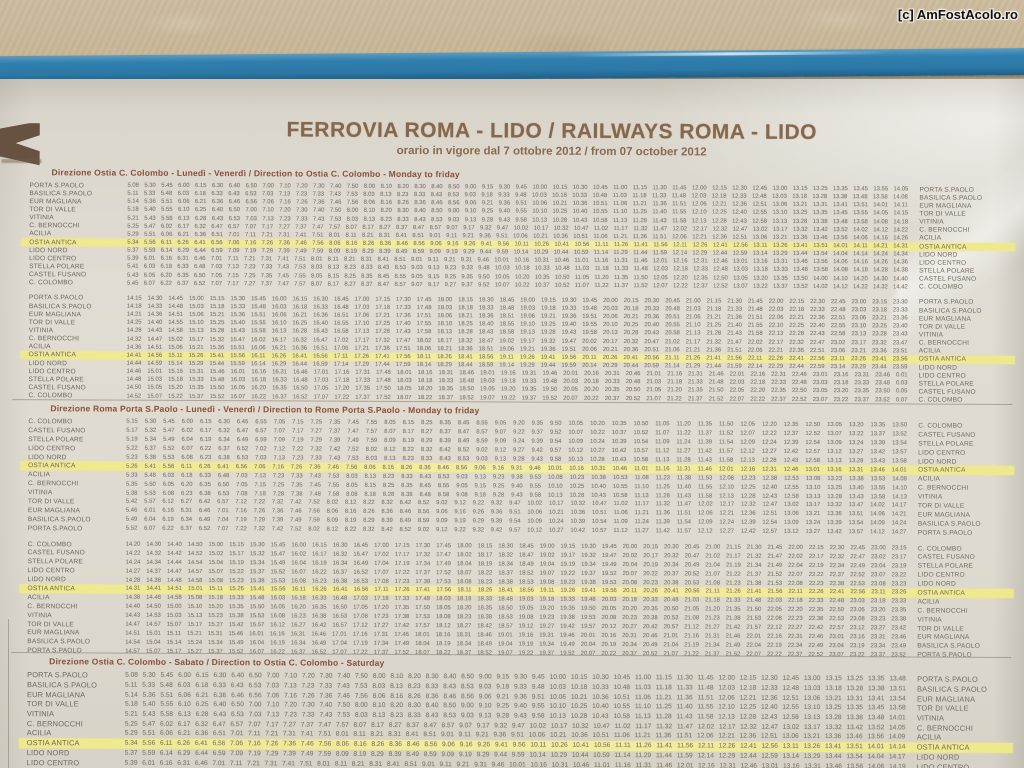  Describe the element at coordinates (52, 210) in the screenshot. I see `station-label: TOR DI VALLE` at that location.